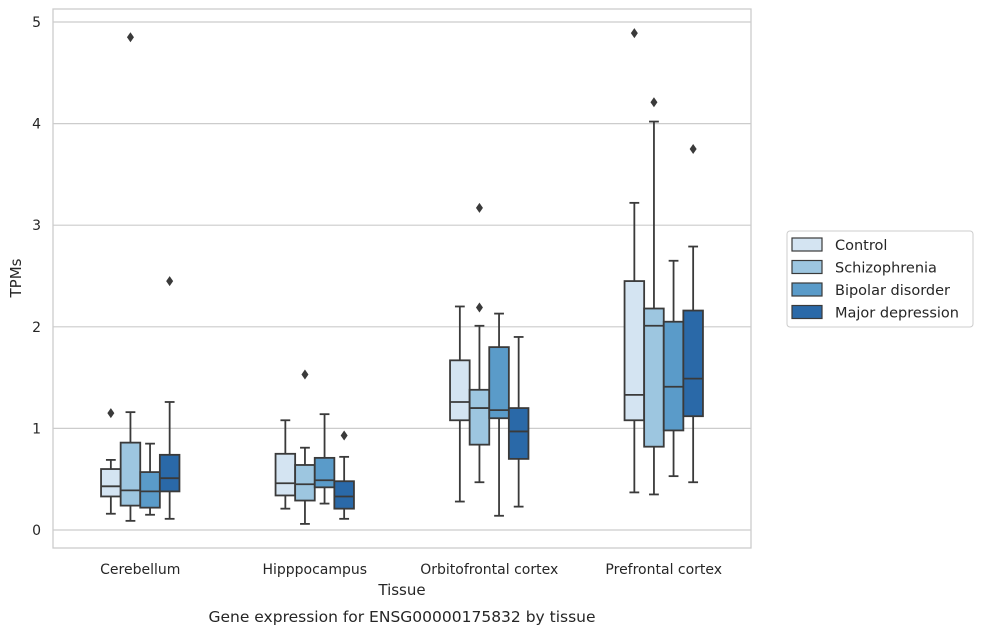 This screenshot has width=983, height=634. I want to click on y-tick-label: 5, so click(36, 23).